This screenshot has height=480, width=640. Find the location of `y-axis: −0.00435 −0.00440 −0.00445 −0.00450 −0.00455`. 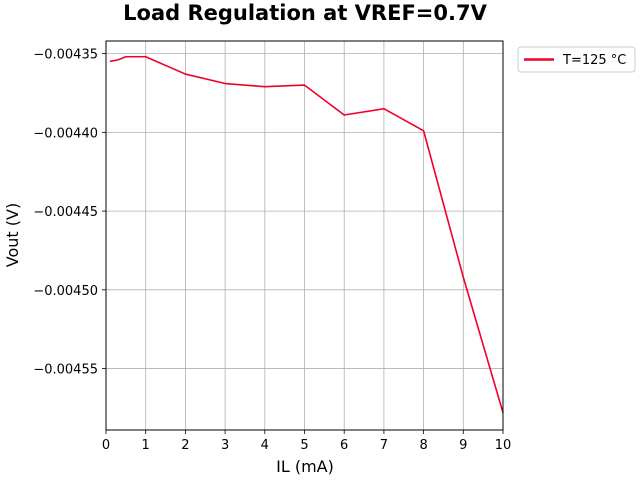

y-axis: −0.00435 −0.00440 −0.00445 −0.00450 −0.00455 is located at coordinates (69, 213).